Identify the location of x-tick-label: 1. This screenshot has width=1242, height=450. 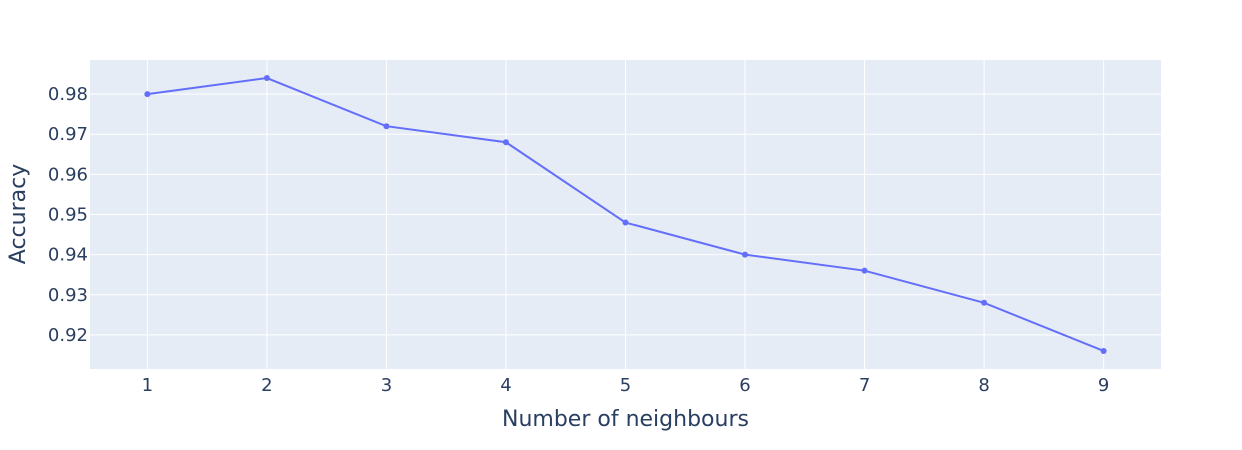
(147, 385).